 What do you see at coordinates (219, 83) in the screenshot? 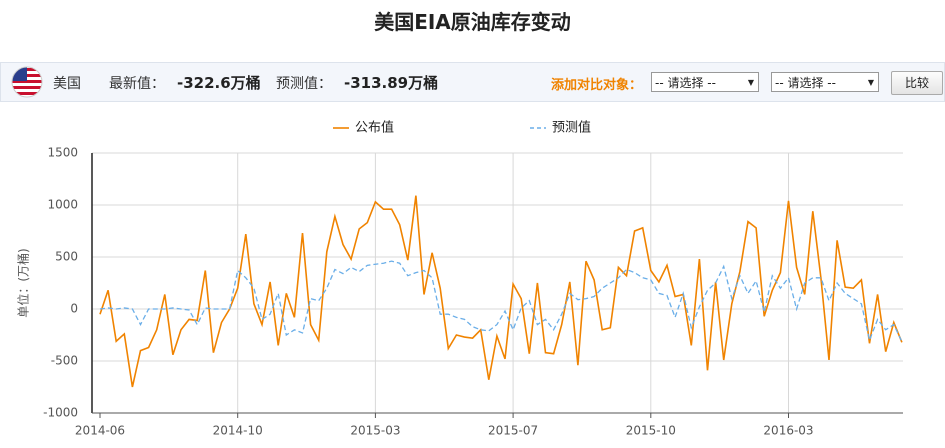
I see `latest-value: -322.6万桶` at bounding box center [219, 83].